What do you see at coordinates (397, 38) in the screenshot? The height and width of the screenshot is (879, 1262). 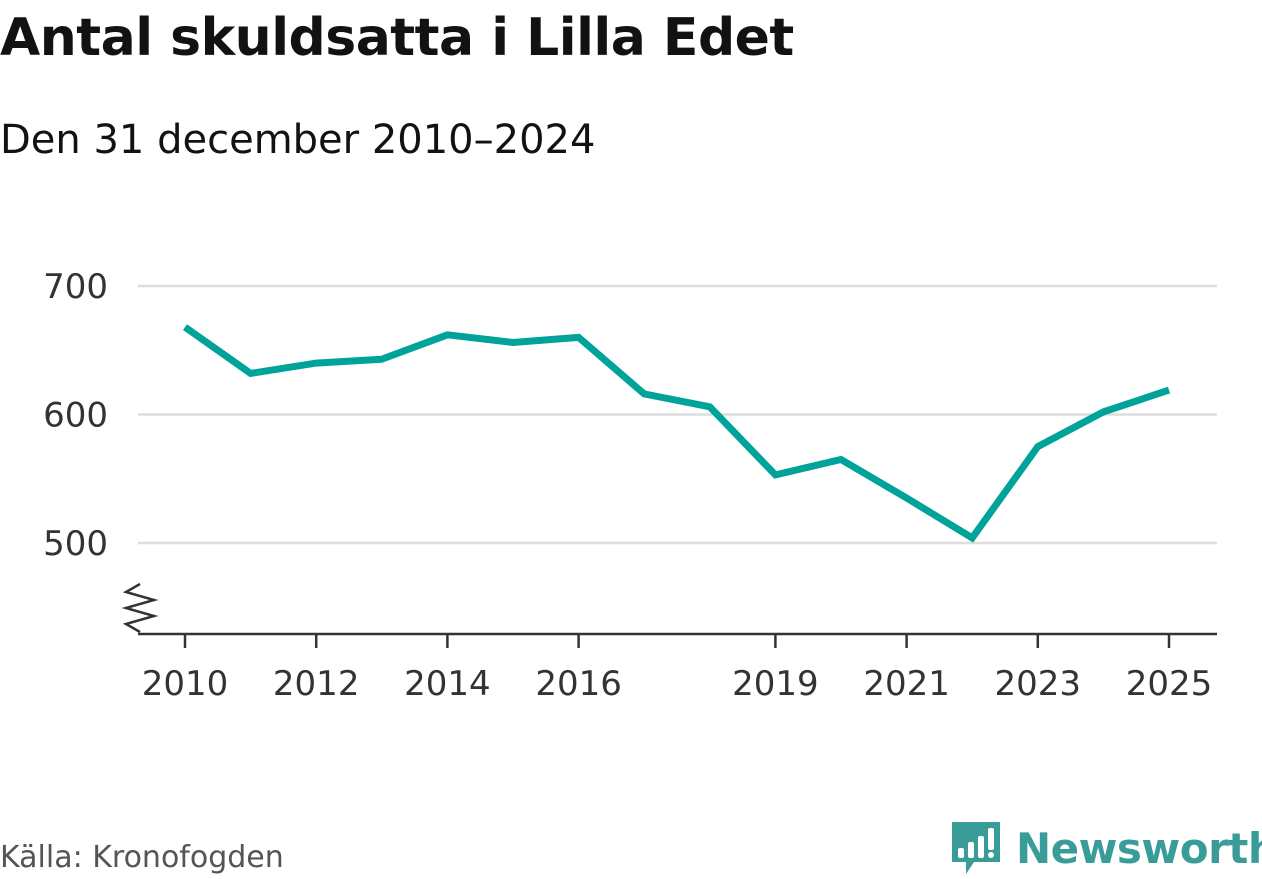 I see `chart-title: Antal skuldsatta i Lilla Edet` at bounding box center [397, 38].